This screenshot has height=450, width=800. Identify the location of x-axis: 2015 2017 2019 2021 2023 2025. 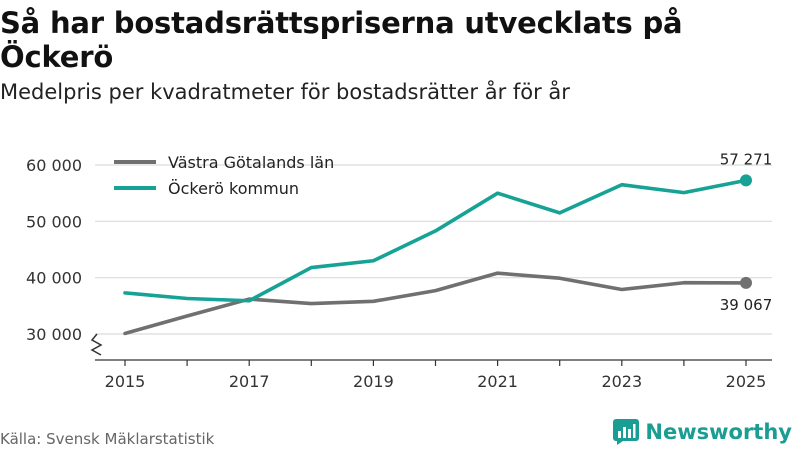
(433, 375).